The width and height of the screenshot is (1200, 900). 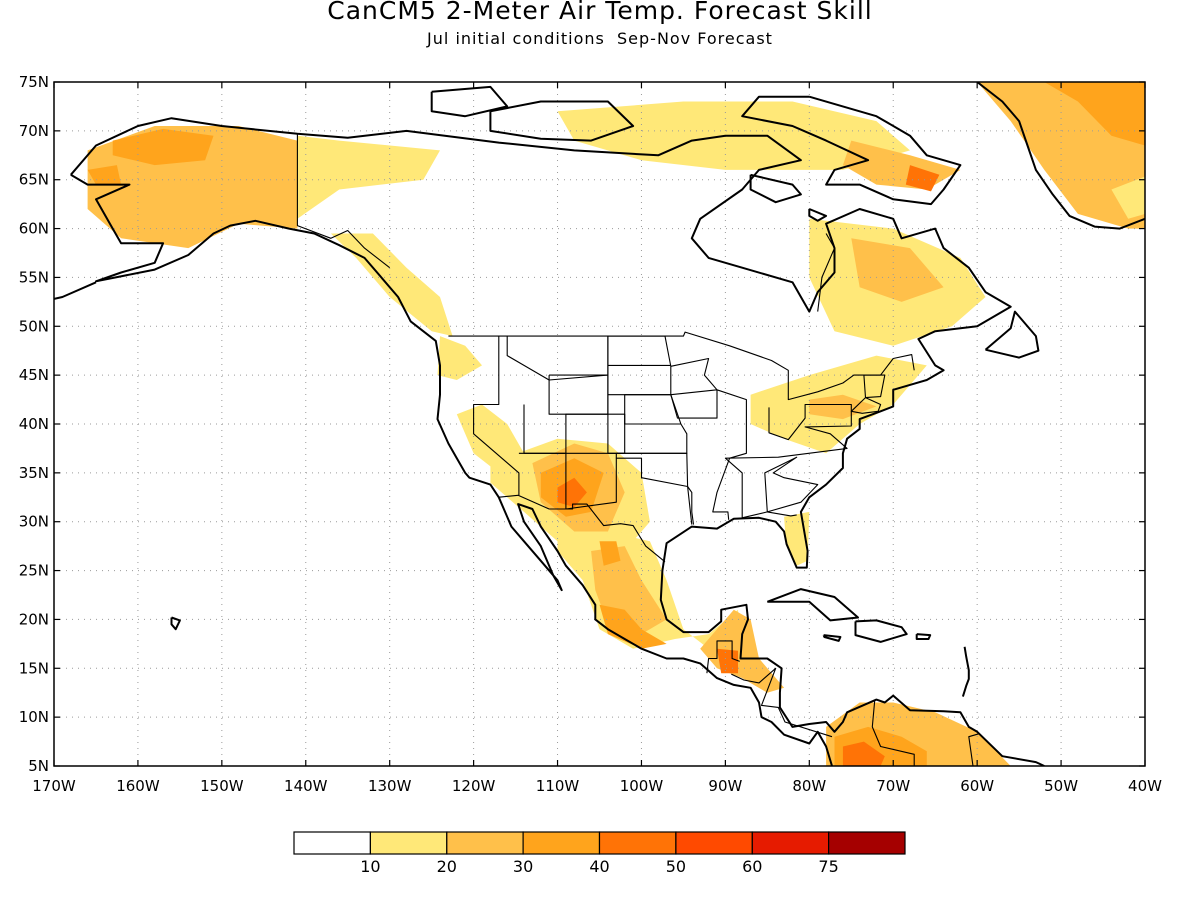 I want to click on skill-region-mexico-hot, so click(x=633, y=626).